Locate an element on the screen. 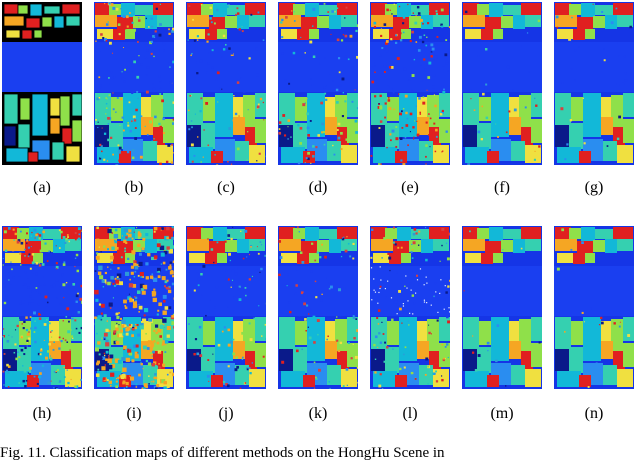  panel-label: (h) is located at coordinates (43, 414).